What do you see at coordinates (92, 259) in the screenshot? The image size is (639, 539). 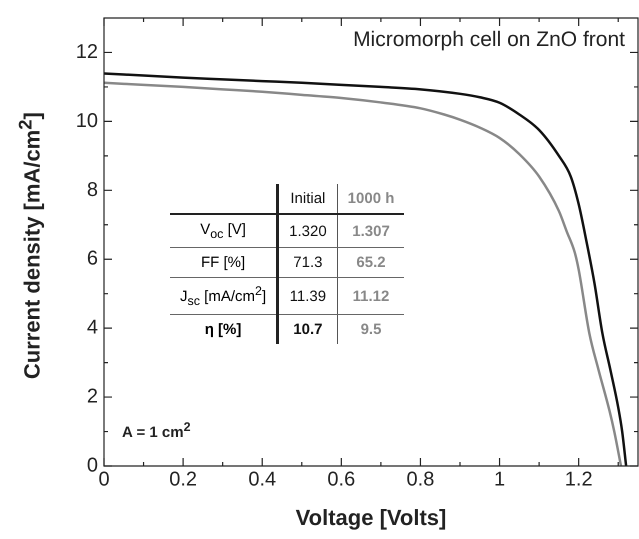 I see `y-tick-label: 6` at bounding box center [92, 259].